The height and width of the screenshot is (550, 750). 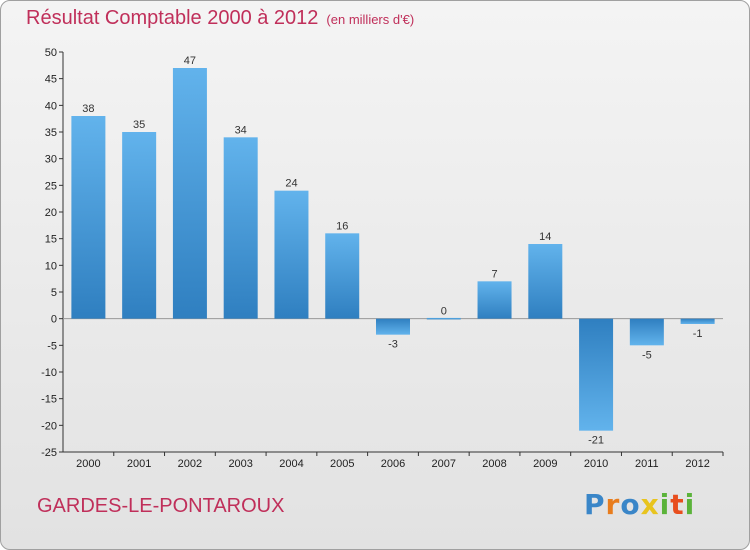 What do you see at coordinates (630, 504) in the screenshot?
I see `logo-letter: o` at bounding box center [630, 504].